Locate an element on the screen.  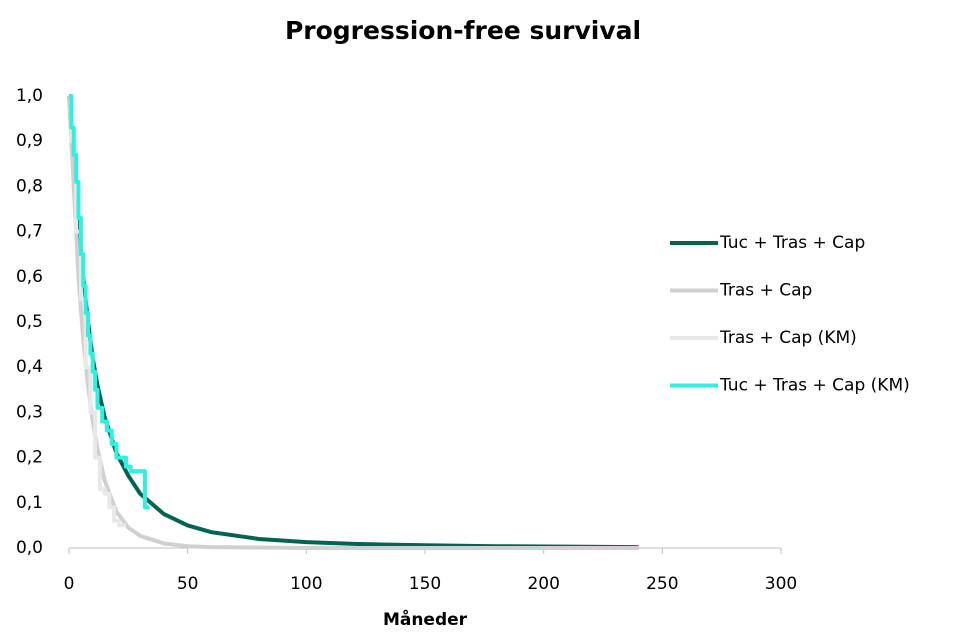
y-tick-label: 0,7 is located at coordinates (29, 232).